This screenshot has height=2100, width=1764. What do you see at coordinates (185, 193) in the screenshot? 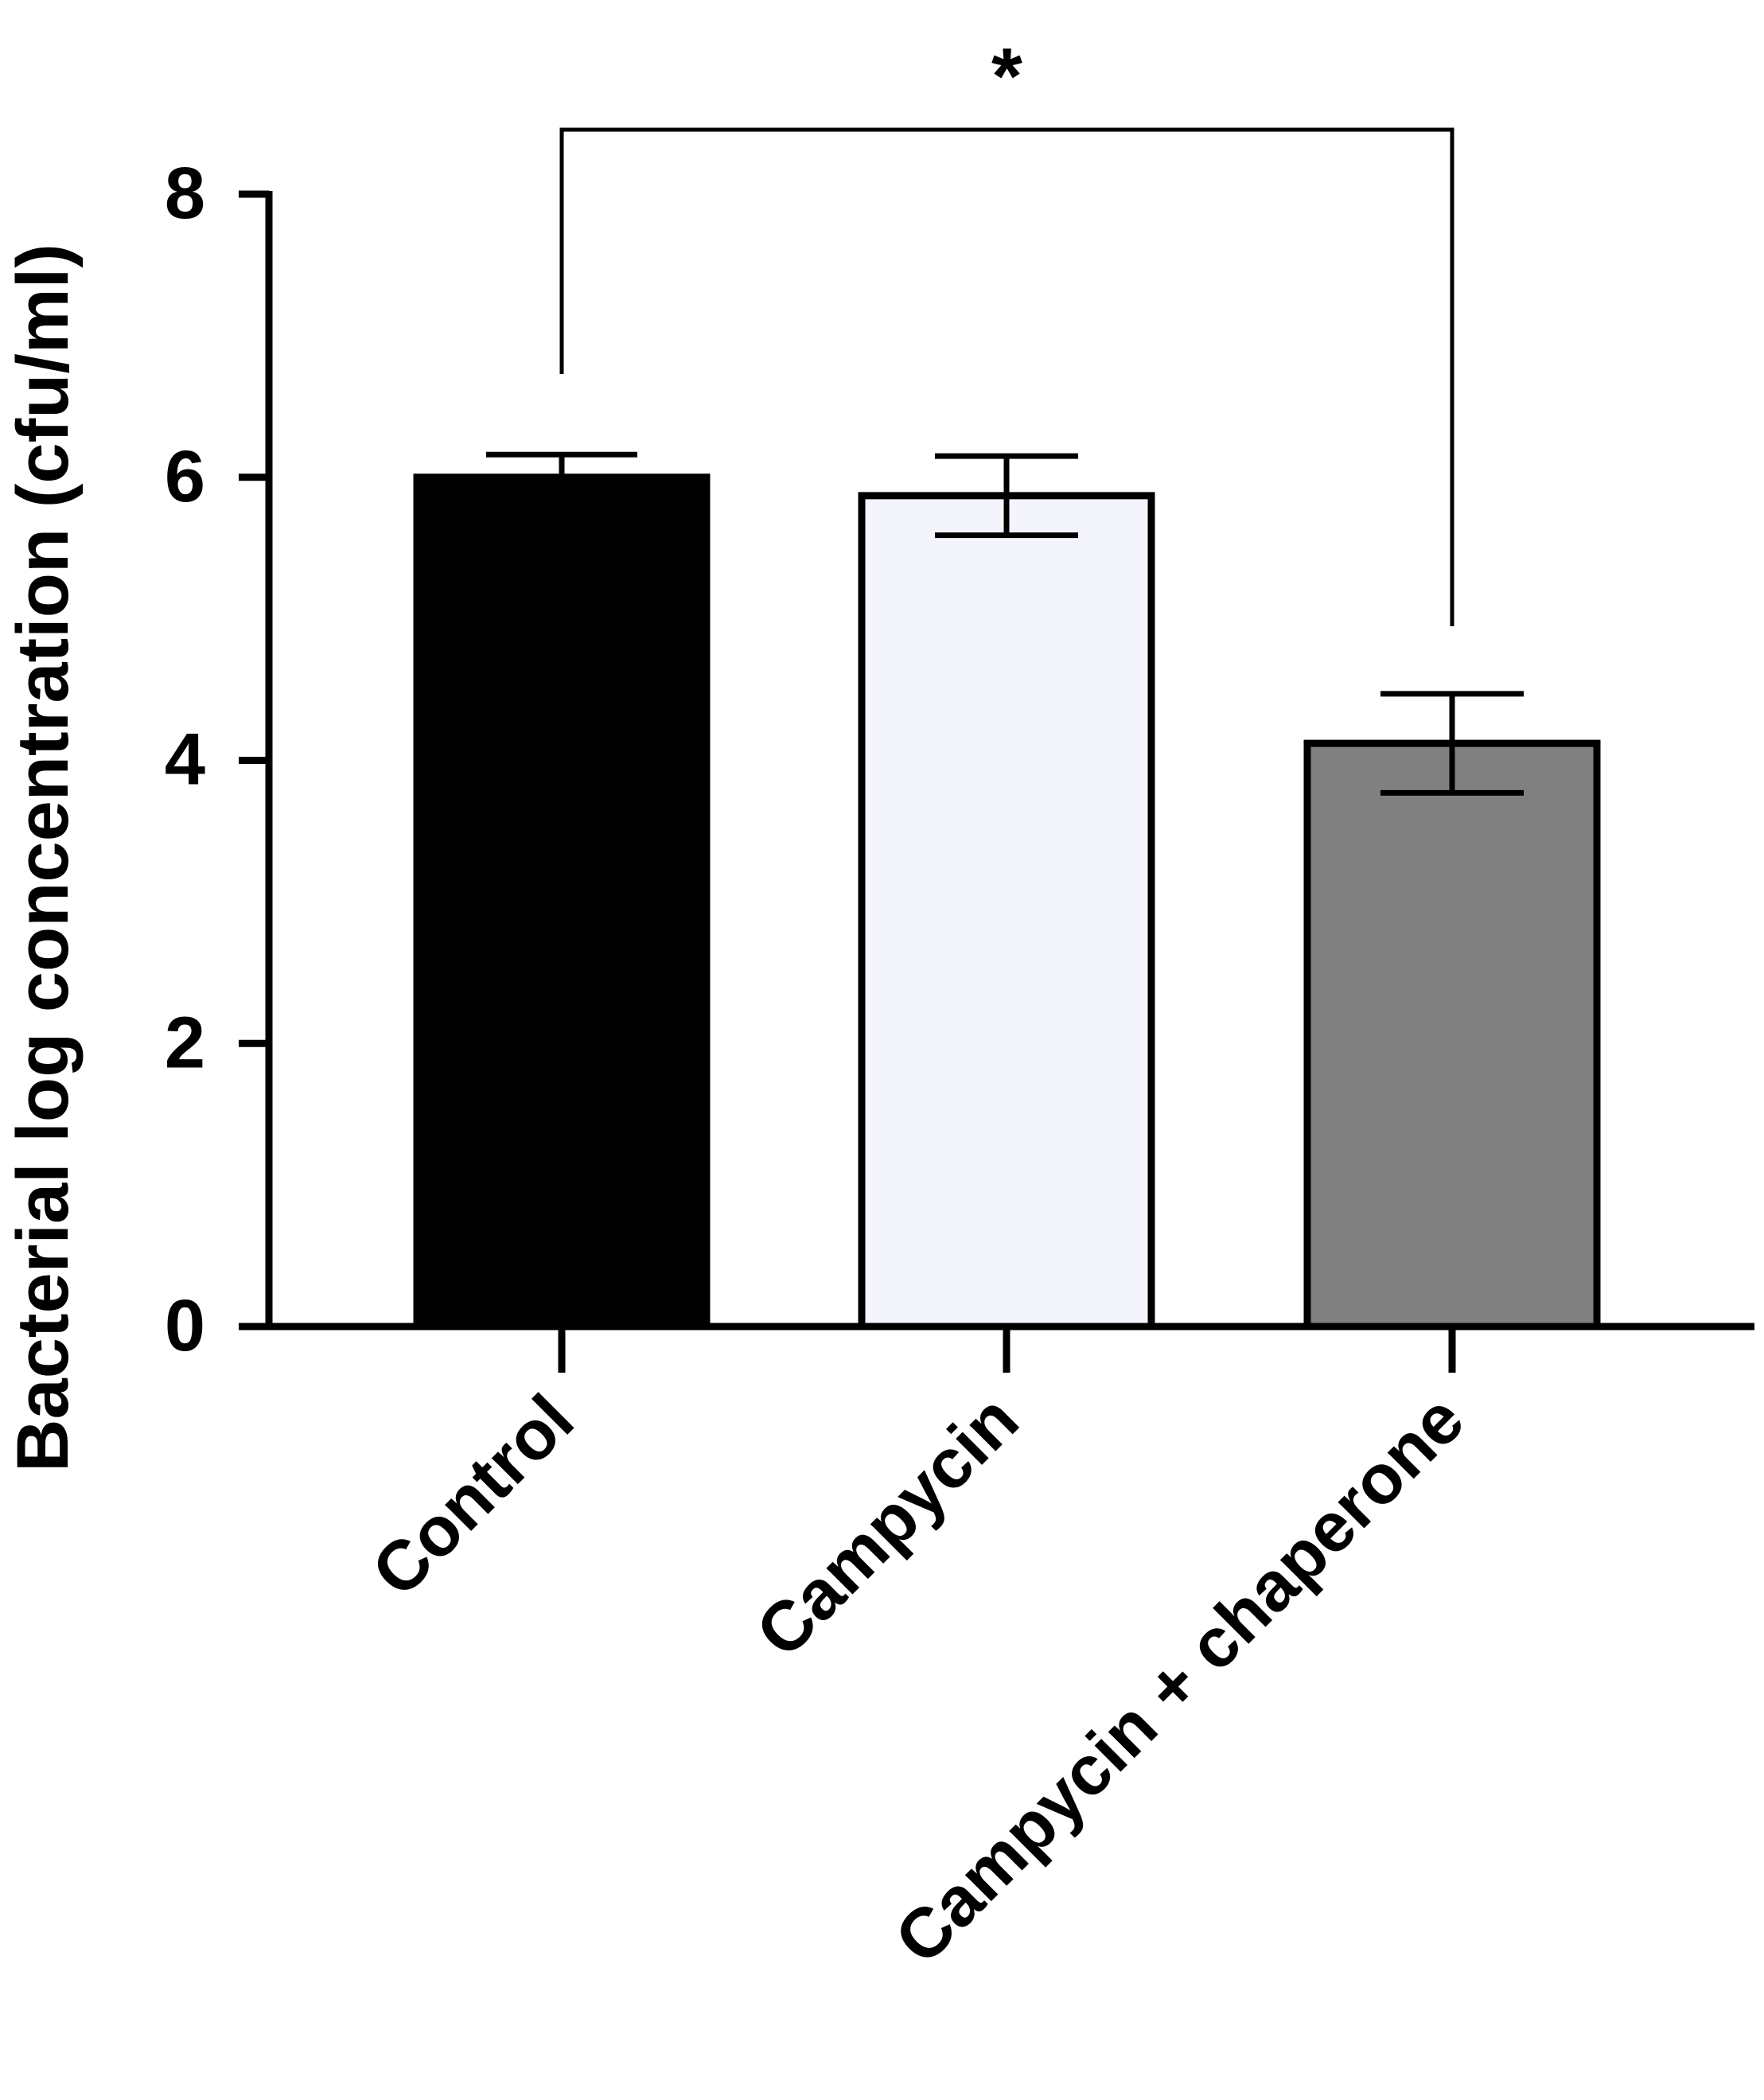
I see `y-tick-label: 8` at bounding box center [185, 193].